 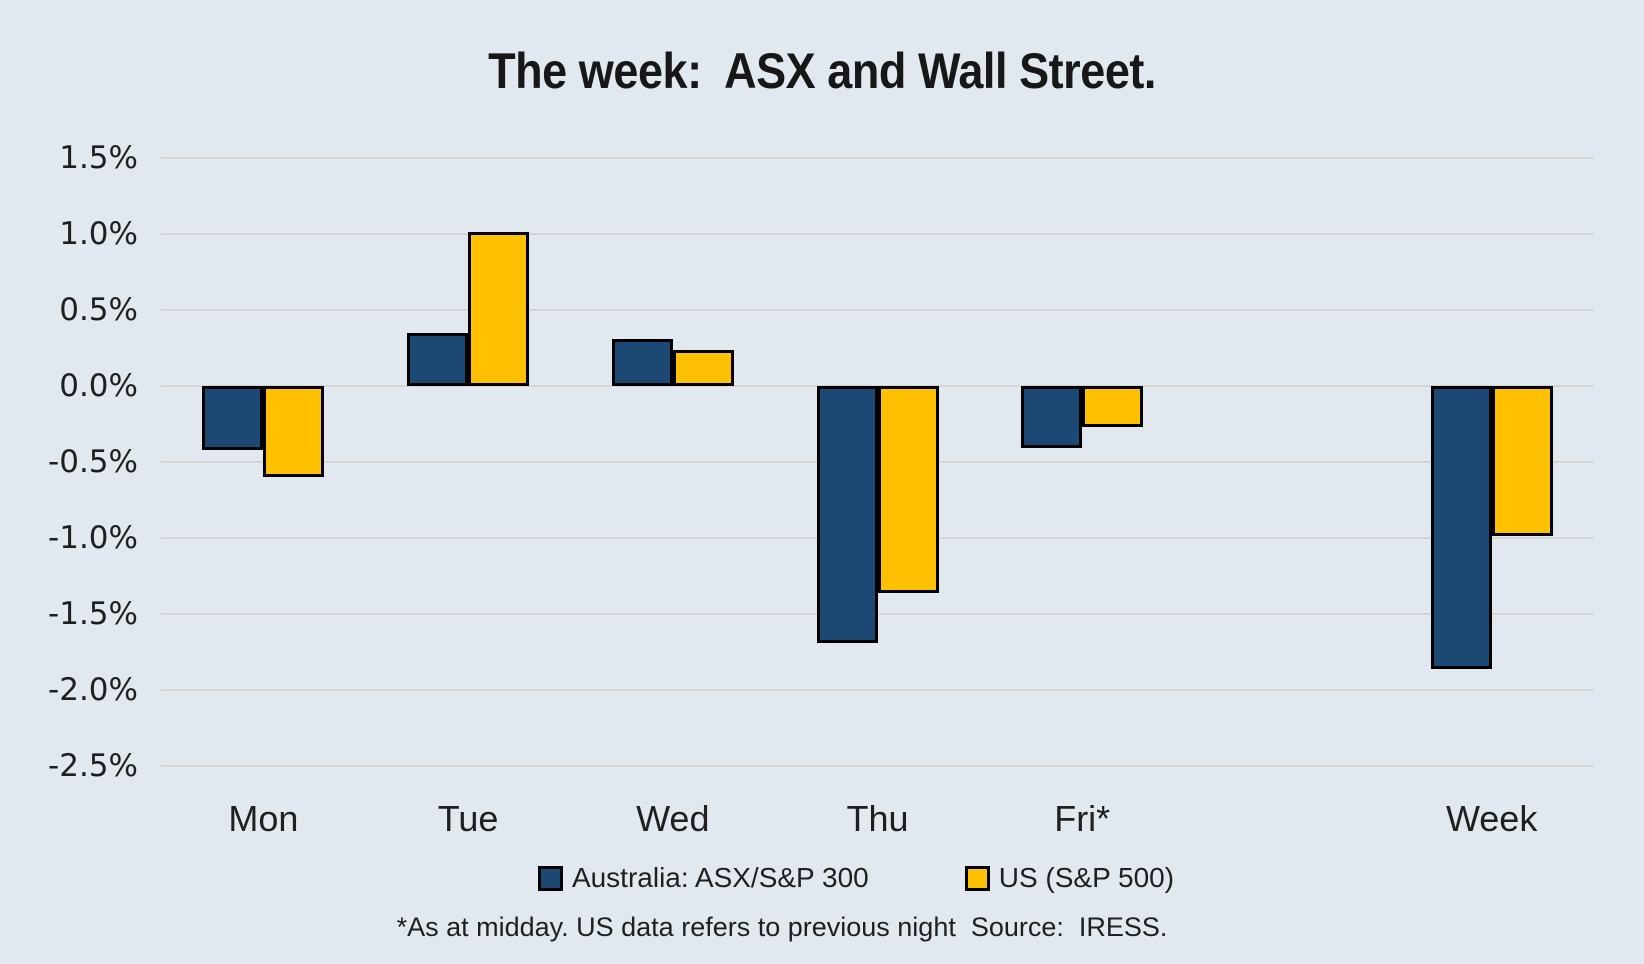 What do you see at coordinates (673, 818) in the screenshot?
I see `x-tick-label-wed: Wed` at bounding box center [673, 818].